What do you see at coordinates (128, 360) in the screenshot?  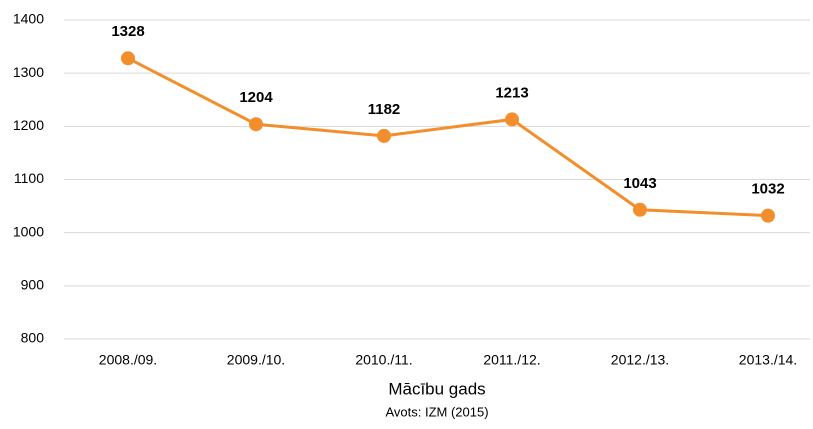 I see `x-tick-label: 2008./09.` at bounding box center [128, 360].